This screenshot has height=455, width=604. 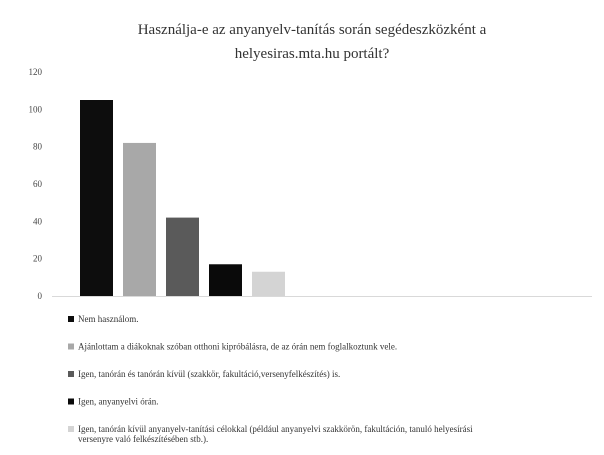 I want to click on legend-label-5-line-2: versenyre való felkészítésében stb.)., so click(x=143, y=439).